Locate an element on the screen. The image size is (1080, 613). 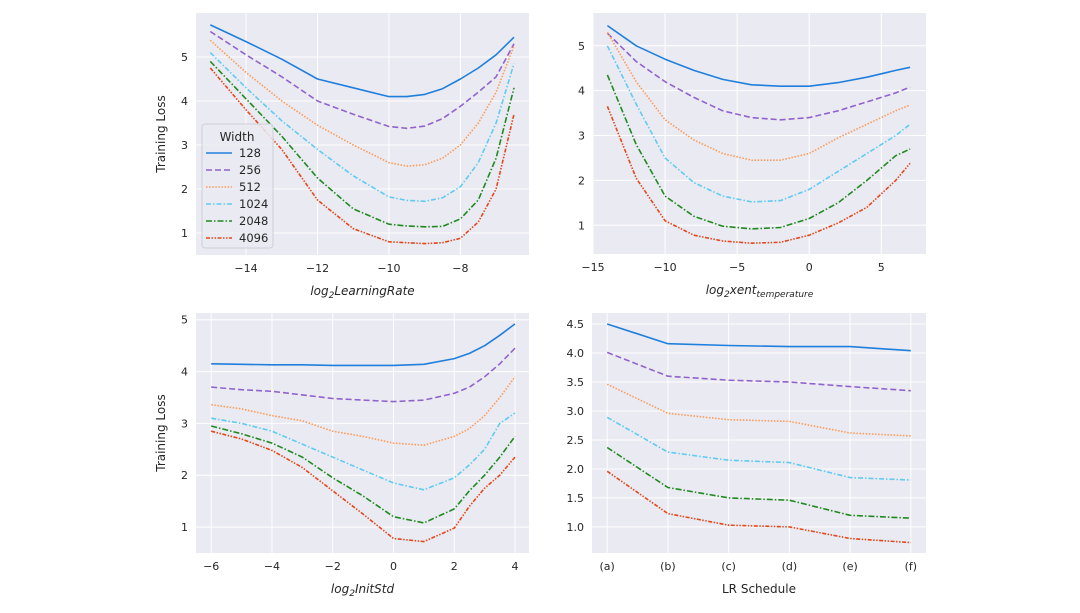
y-tick-label: 2.5 is located at coordinates (576, 440).